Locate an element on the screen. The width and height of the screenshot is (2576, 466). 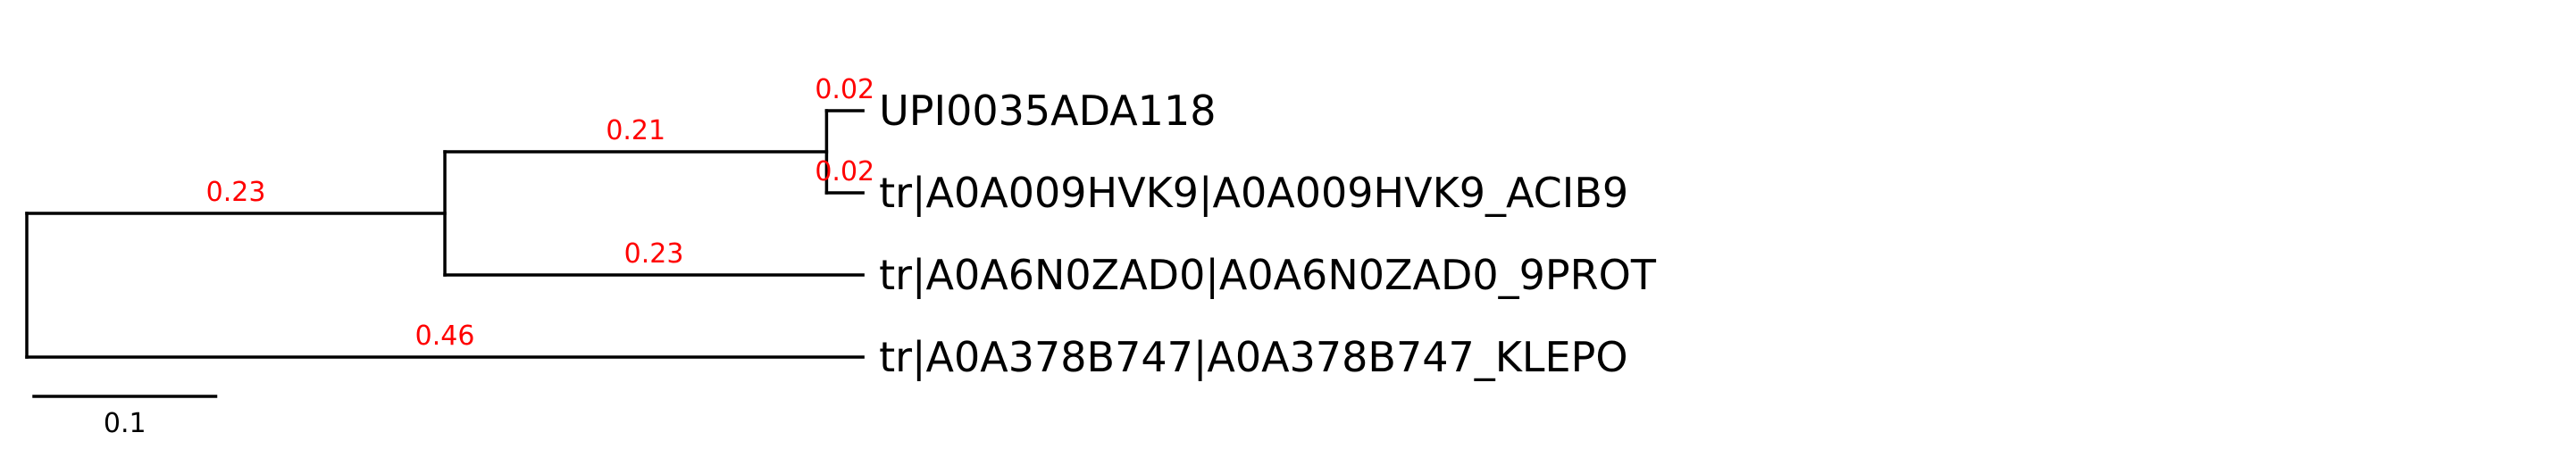
branch-length-label-leaf3: 0.23 is located at coordinates (654, 254).